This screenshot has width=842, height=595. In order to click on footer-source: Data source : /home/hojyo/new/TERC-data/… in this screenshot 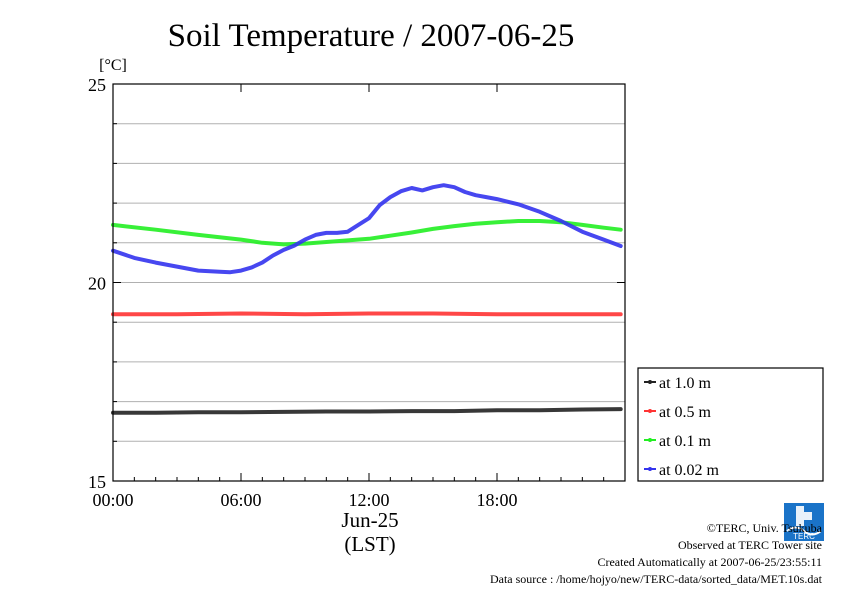, I will do `click(656, 579)`.